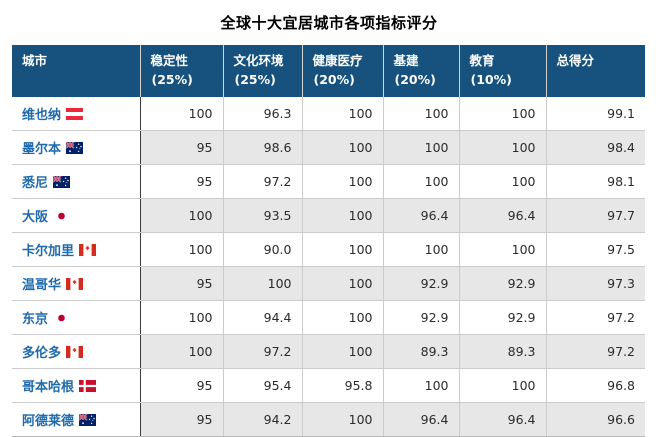 Image resolution: width=658 pixels, height=437 pixels. What do you see at coordinates (595, 419) in the screenshot?
I see `score-cell: 96.6` at bounding box center [595, 419].